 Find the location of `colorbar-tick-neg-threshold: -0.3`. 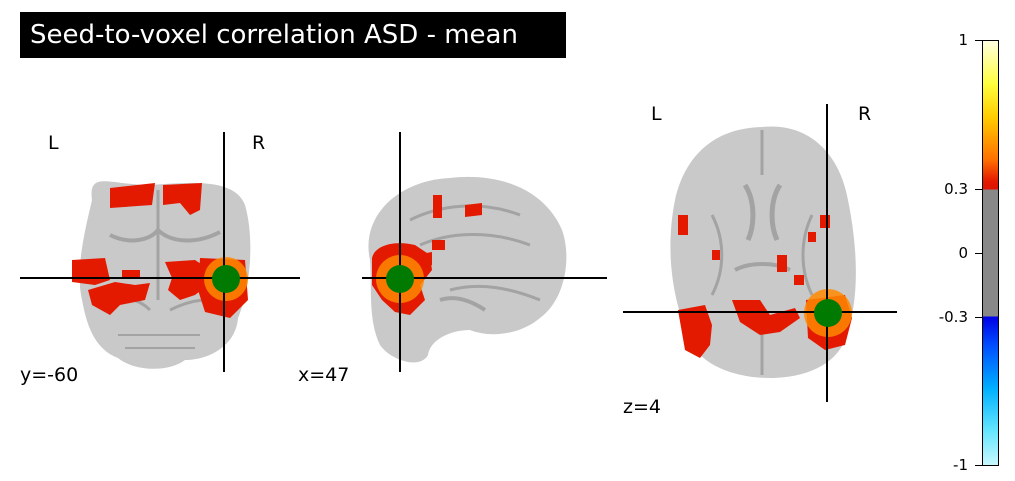

colorbar-tick-neg-threshold: -0.3 is located at coordinates (948, 317).